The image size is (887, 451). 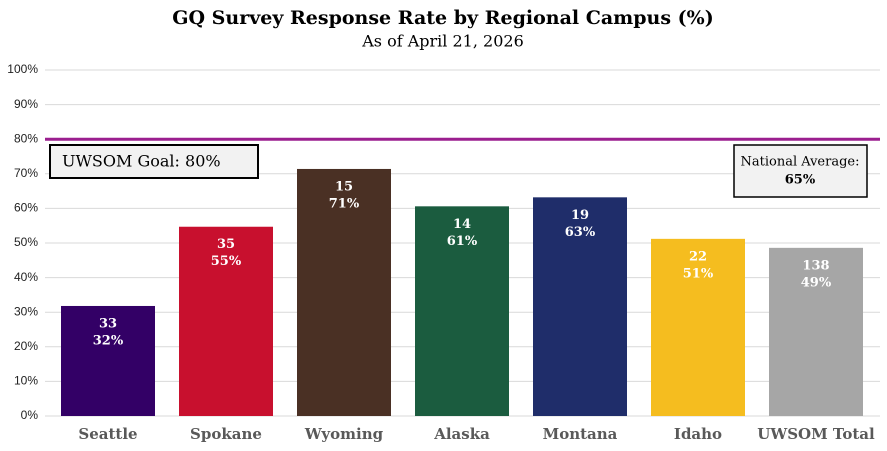 I want to click on chart-subtitle: As of April 21, 2026, so click(x=442, y=41).